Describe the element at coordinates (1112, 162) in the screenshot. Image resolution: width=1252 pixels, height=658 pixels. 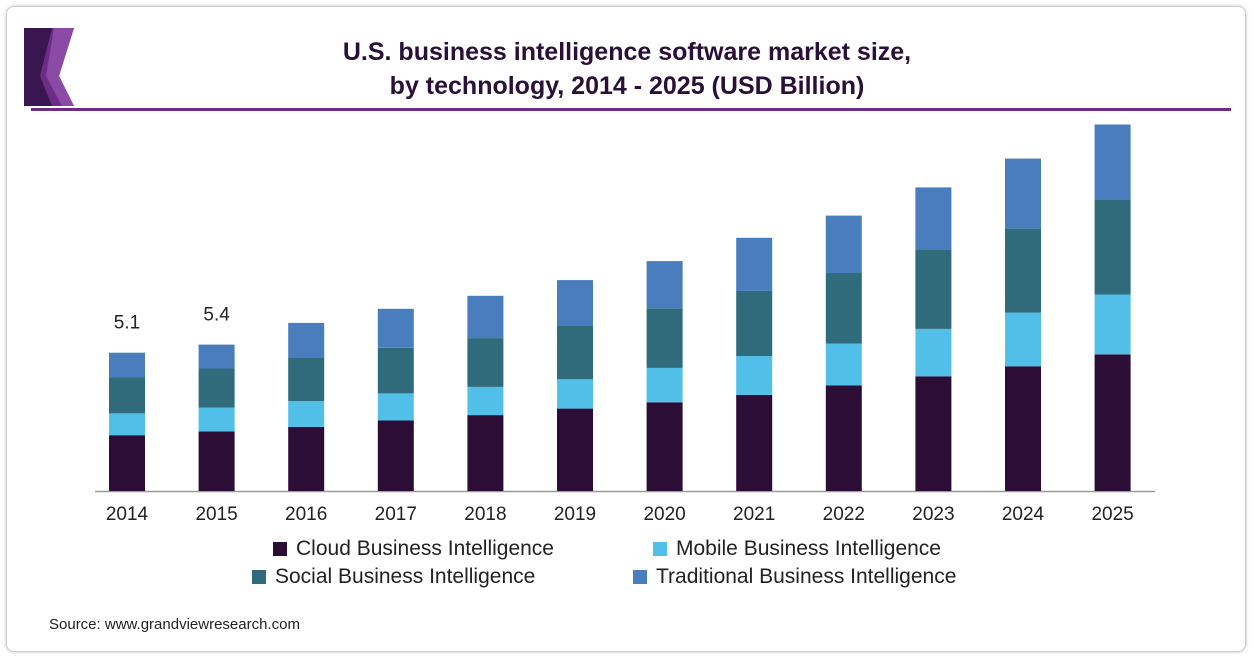
I see `bar-2025-traditional-business-intelligence` at that location.